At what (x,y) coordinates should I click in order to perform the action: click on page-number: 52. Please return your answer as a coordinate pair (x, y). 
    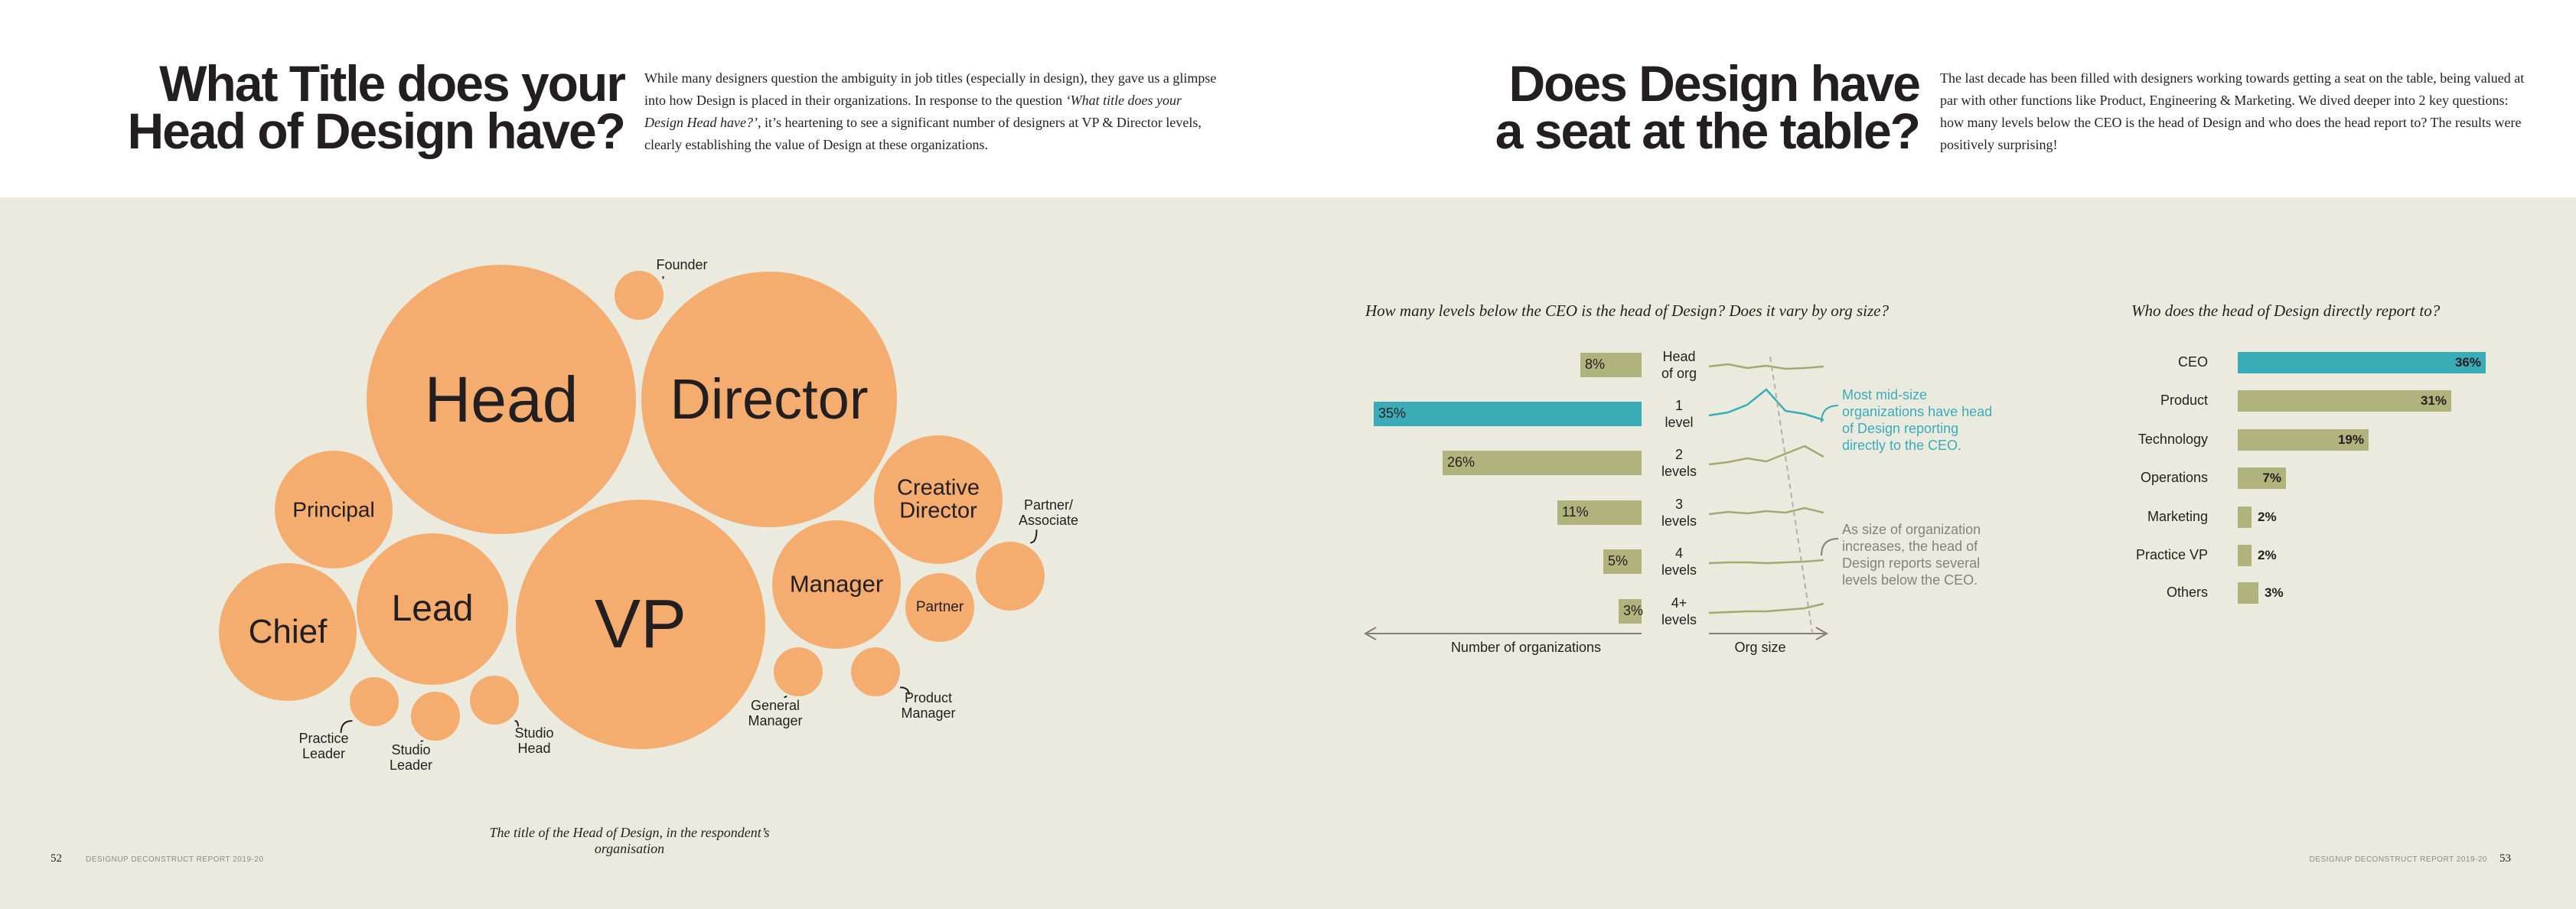
    Looking at the image, I should click on (57, 858).